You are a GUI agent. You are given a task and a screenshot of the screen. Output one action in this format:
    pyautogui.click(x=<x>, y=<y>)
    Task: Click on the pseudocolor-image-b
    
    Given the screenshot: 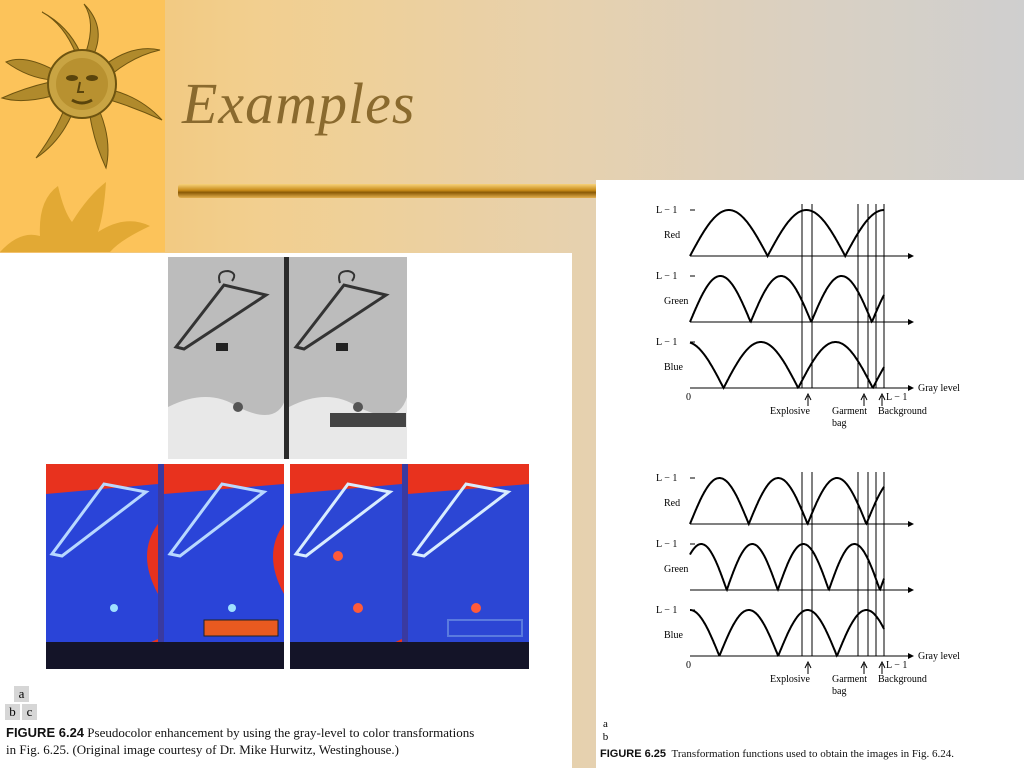 What is the action you would take?
    pyautogui.click(x=165, y=566)
    